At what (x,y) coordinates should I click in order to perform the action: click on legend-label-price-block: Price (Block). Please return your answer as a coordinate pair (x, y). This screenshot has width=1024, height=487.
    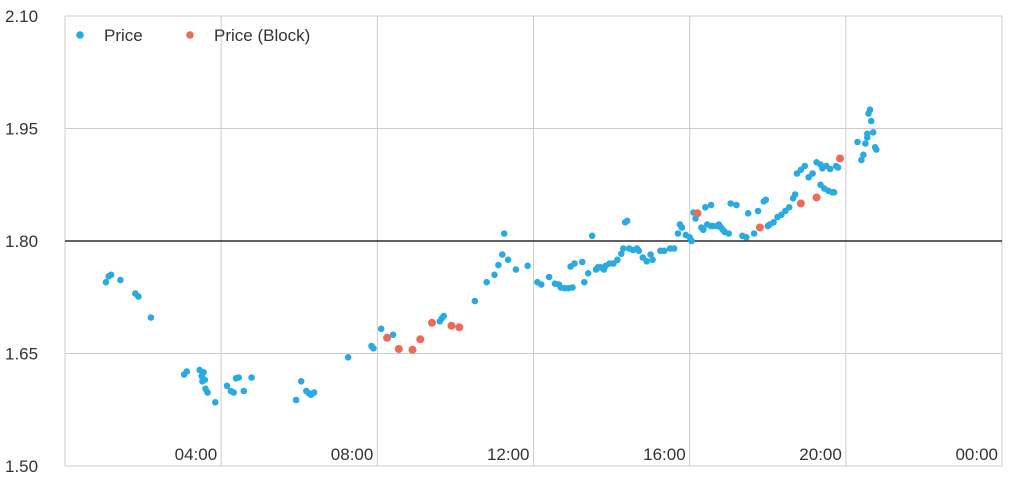
    Looking at the image, I should click on (262, 35).